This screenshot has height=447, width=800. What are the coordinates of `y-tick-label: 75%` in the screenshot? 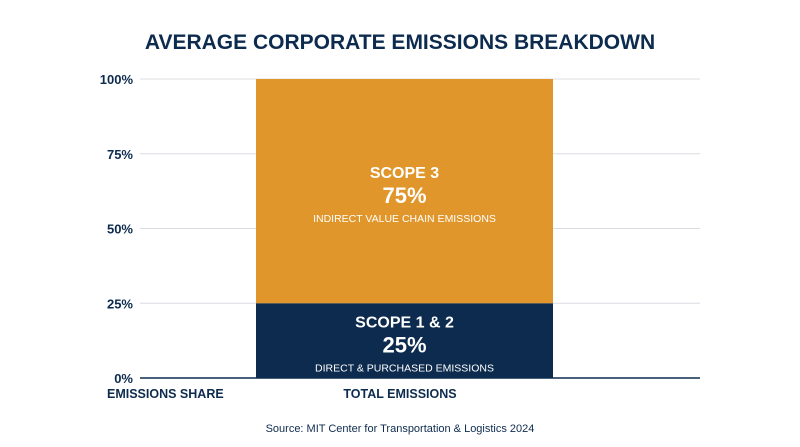 It's located at (120, 154).